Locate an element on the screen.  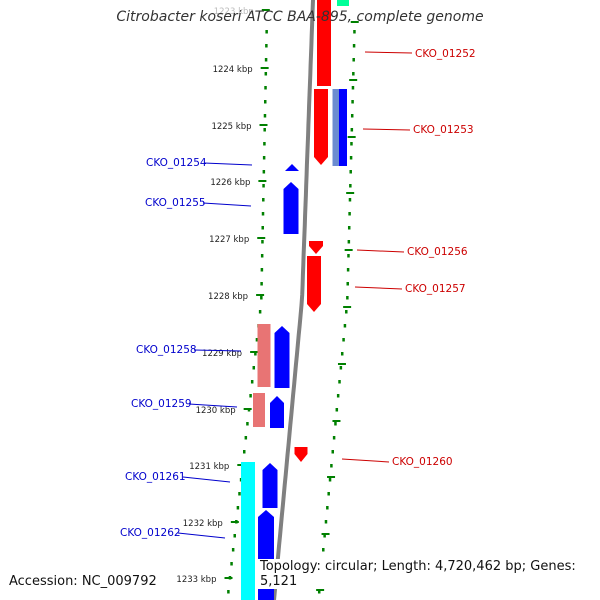
tick-label: 1227 kbp is located at coordinates (229, 240).